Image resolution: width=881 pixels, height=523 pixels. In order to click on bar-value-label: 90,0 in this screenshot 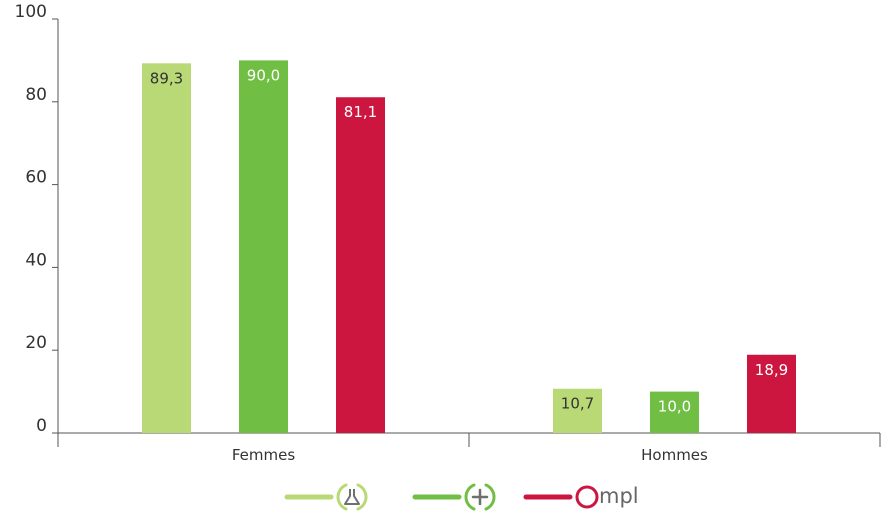, I will do `click(263, 75)`.